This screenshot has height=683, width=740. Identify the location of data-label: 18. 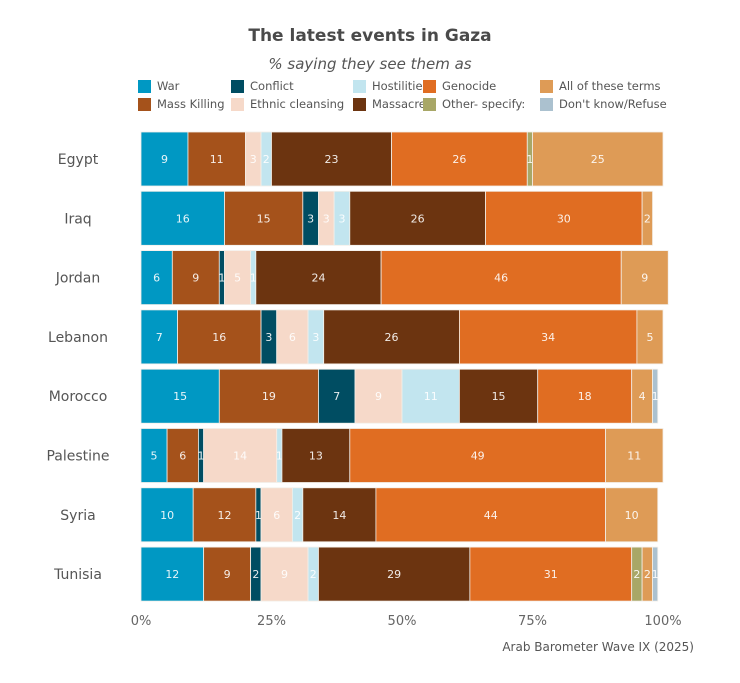
(585, 396).